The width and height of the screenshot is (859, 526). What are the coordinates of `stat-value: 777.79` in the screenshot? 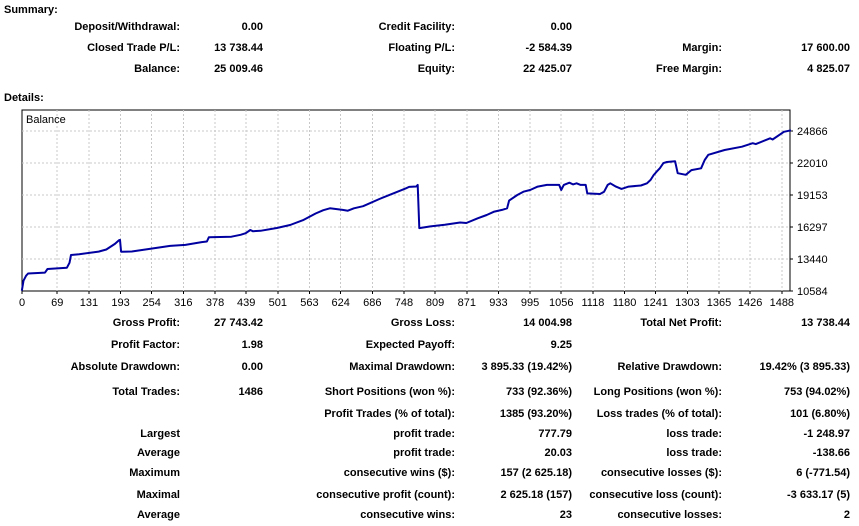 It's located at (555, 434).